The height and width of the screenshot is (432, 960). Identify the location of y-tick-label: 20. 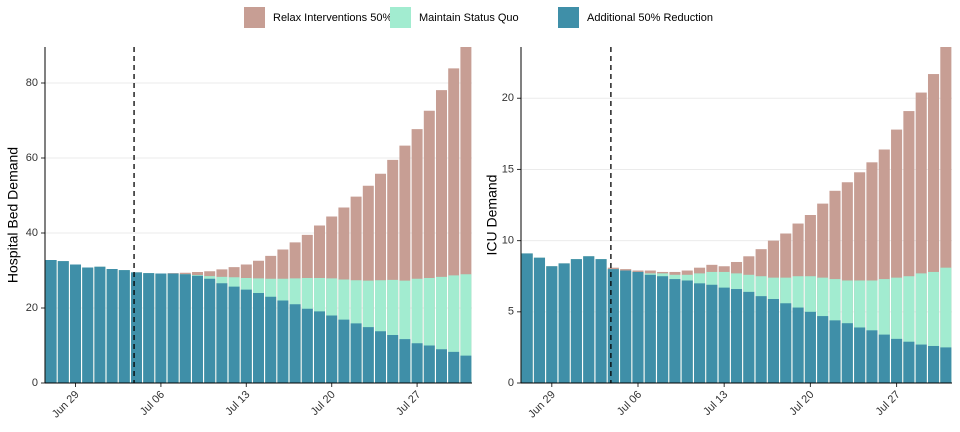
(32, 308).